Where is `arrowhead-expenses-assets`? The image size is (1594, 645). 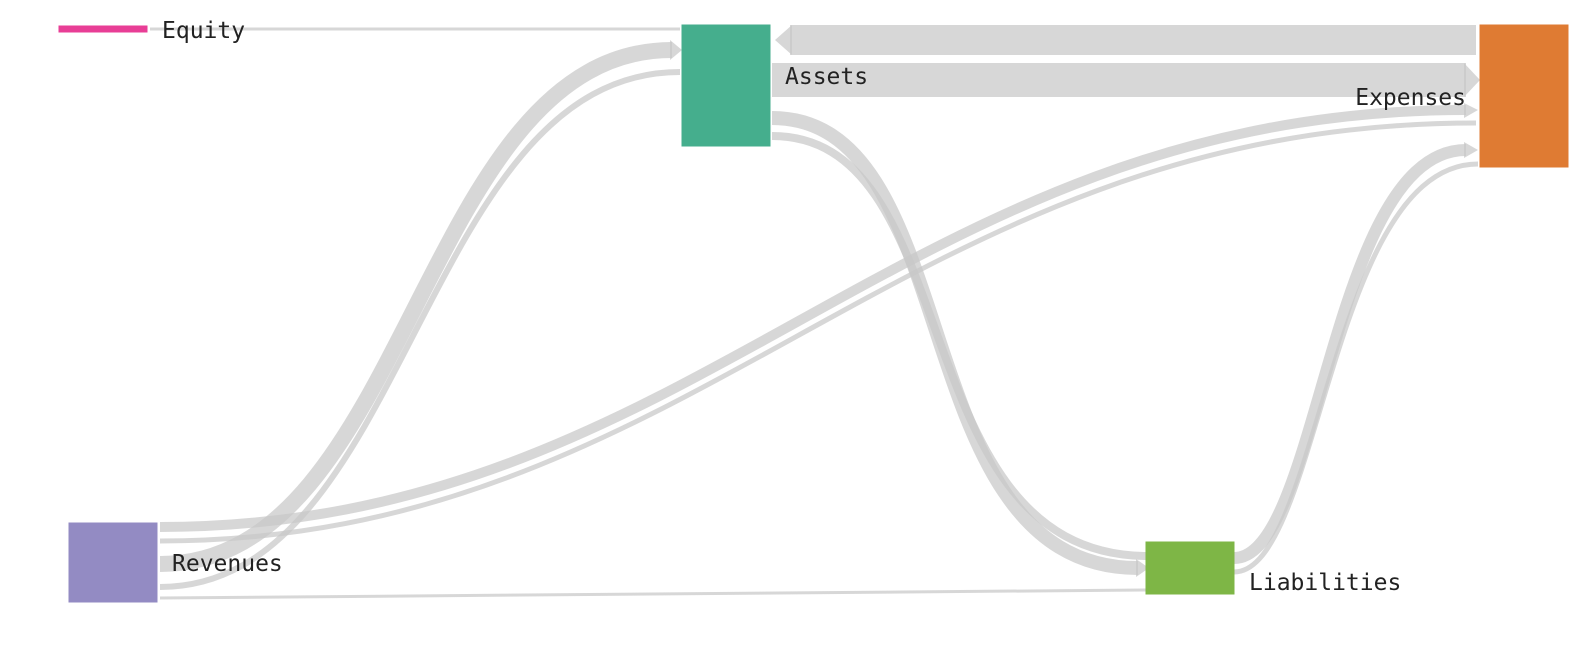 arrowhead-expenses-assets is located at coordinates (783, 40).